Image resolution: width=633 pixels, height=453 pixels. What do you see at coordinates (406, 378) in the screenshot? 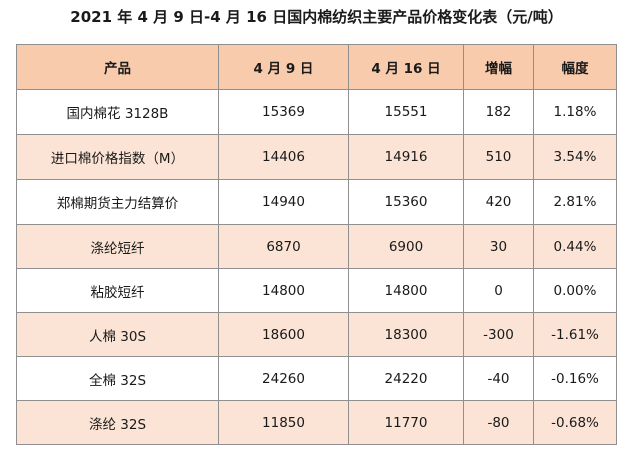
I see `apr16-price-cell: 24220` at bounding box center [406, 378].